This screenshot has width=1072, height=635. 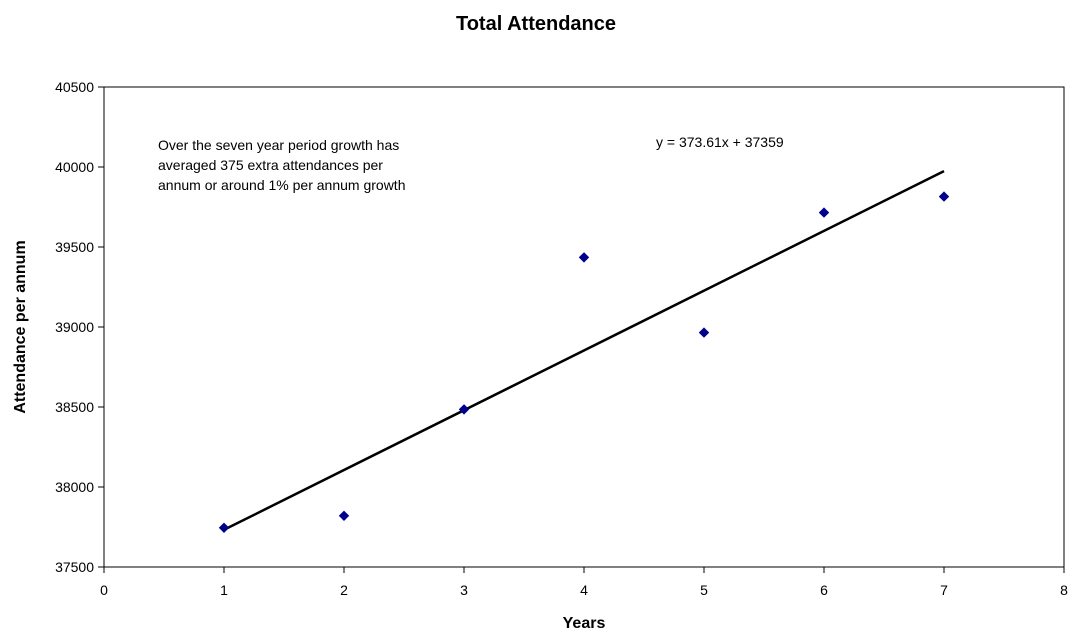 I want to click on x-tick-label: 4, so click(x=584, y=590).